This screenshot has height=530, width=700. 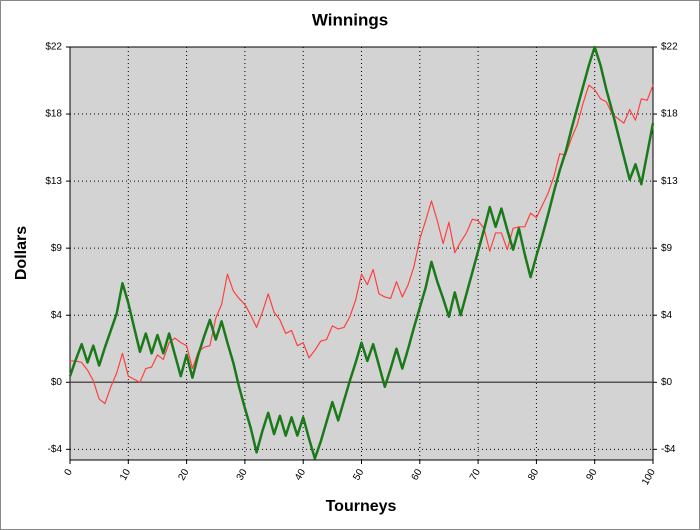 I want to click on y-tick-label: $9, so click(x=57, y=248).